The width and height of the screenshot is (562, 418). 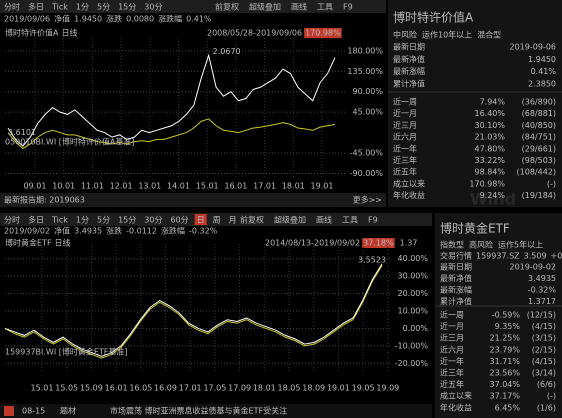 What do you see at coordinates (409, 83) in the screenshot?
I see `side-row-label: 累计净值` at bounding box center [409, 83].